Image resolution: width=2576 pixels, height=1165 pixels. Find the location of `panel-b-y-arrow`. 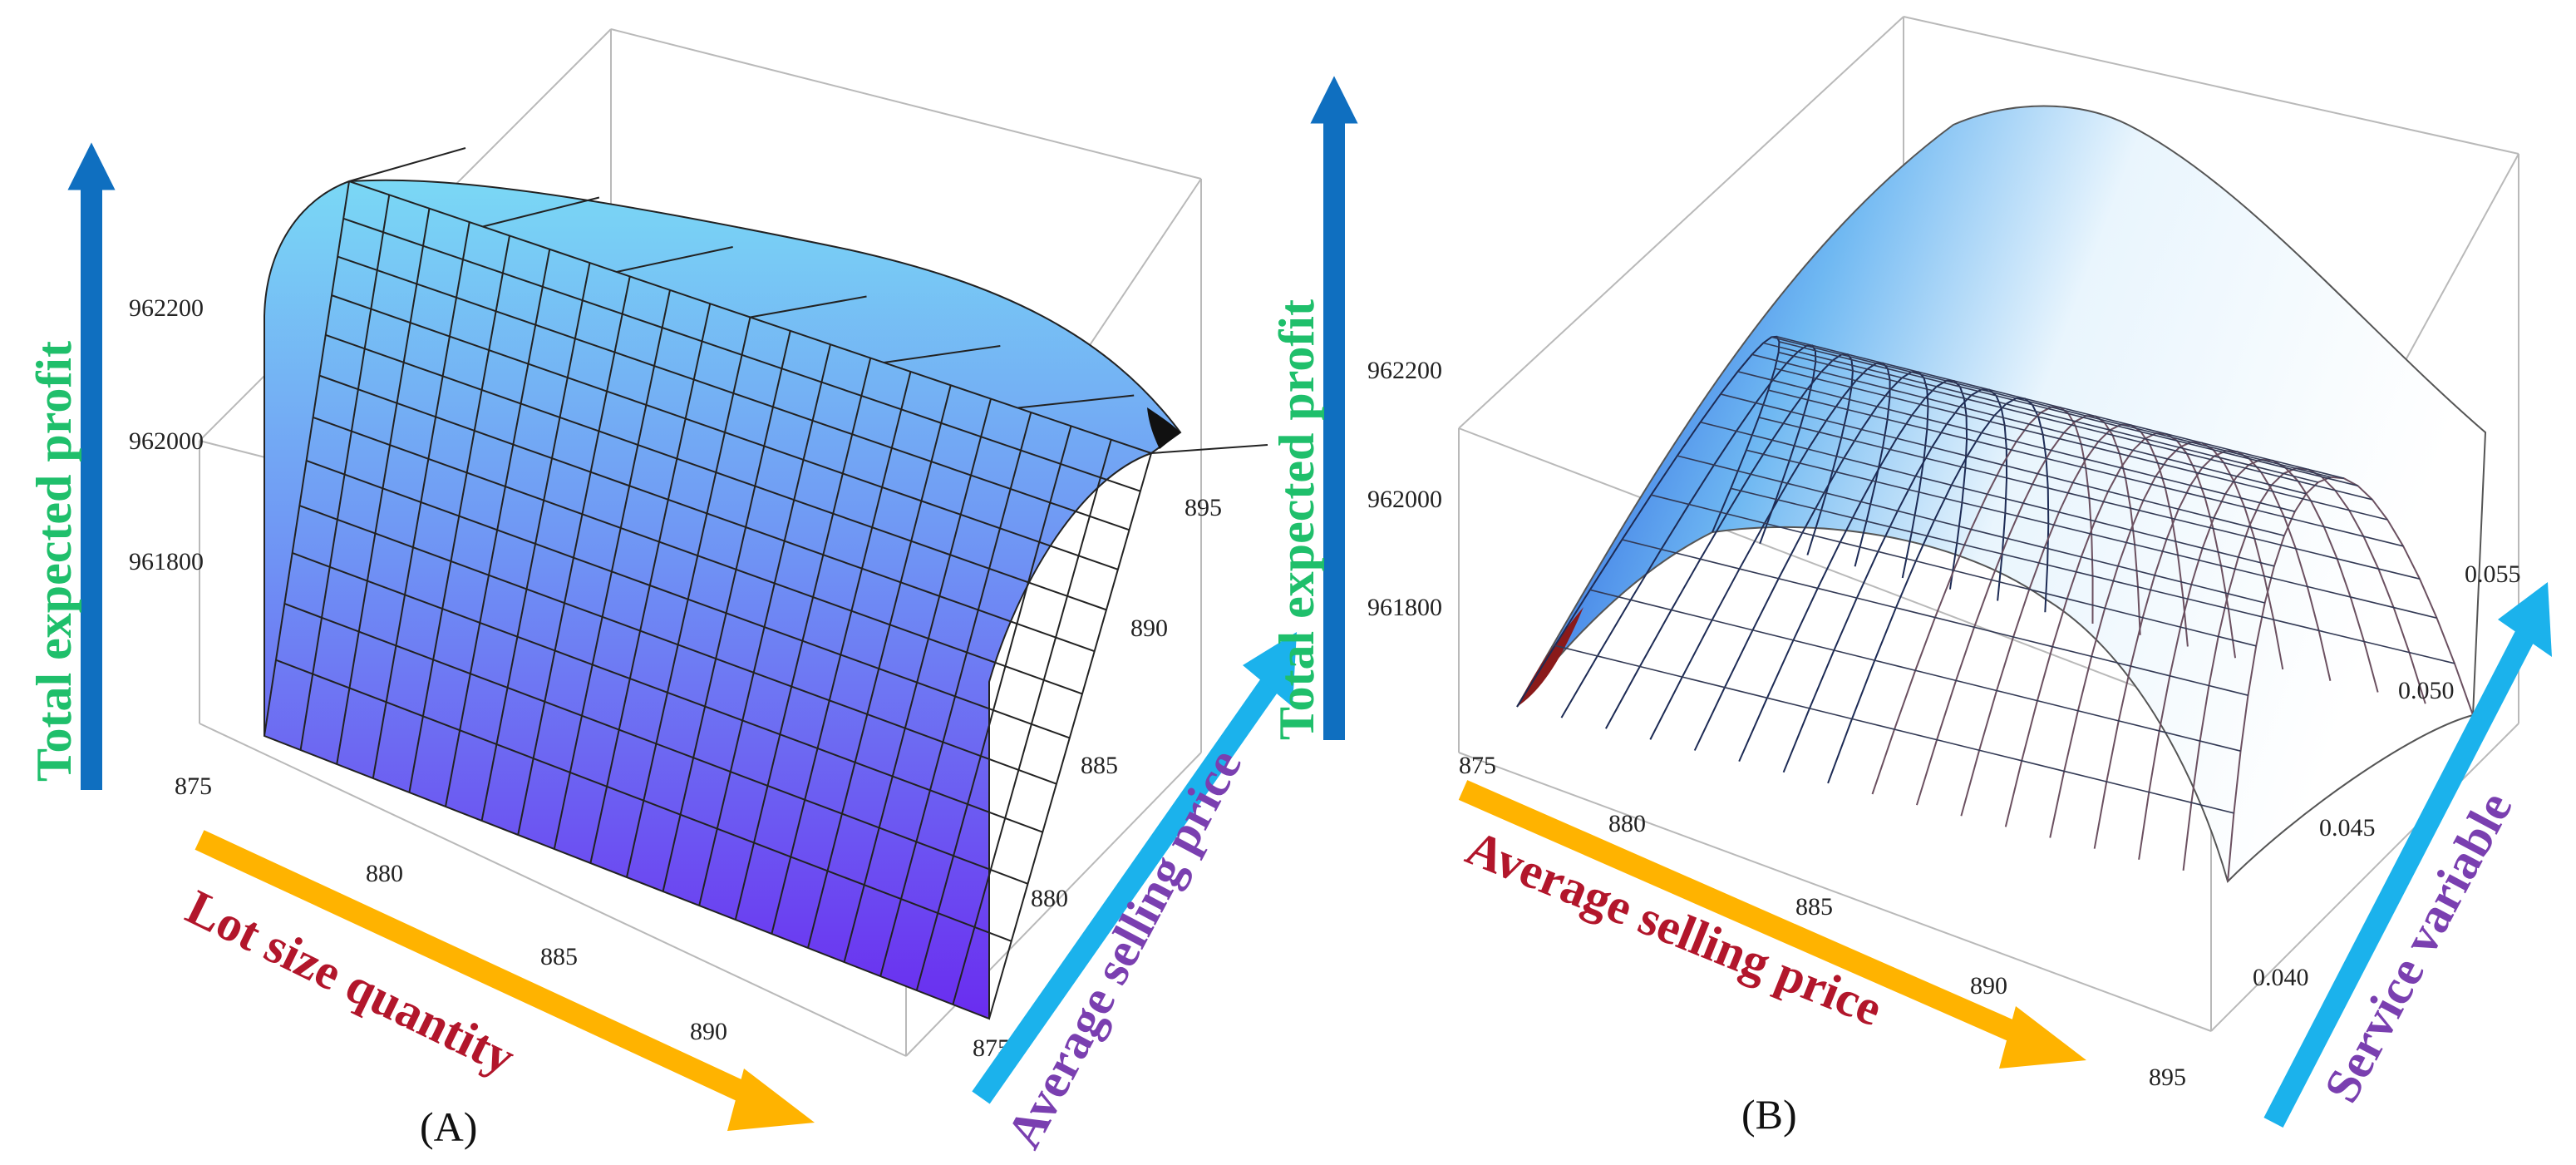

panel-b-y-arrow is located at coordinates (2407, 855).